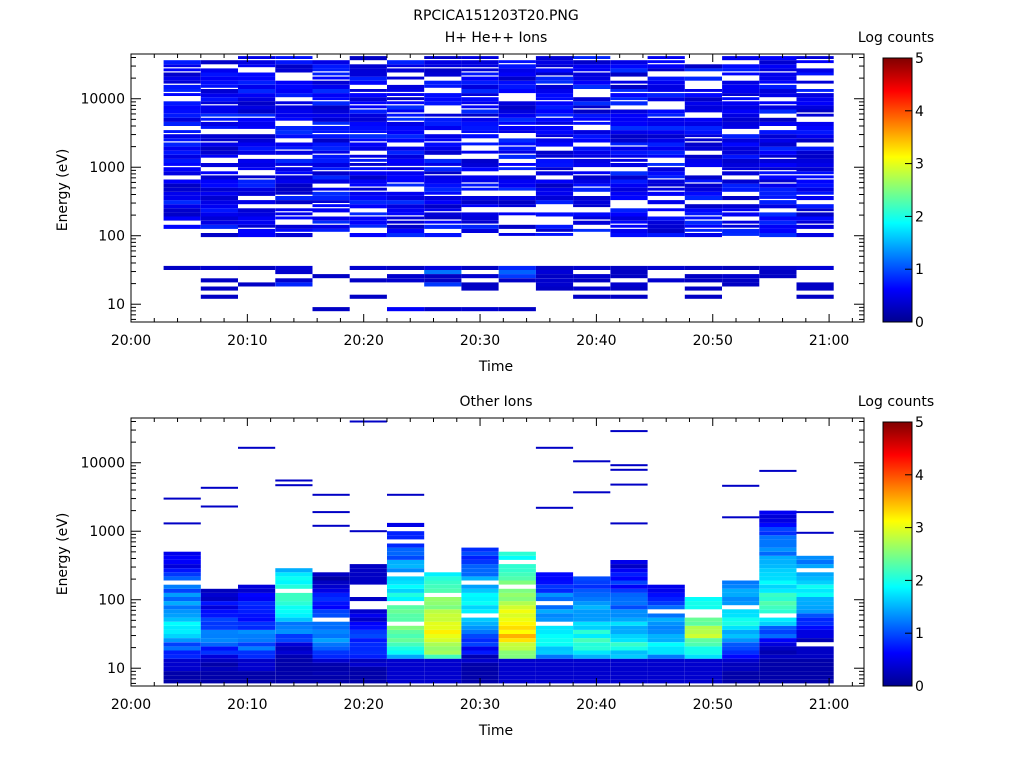 Image resolution: width=1024 pixels, height=768 pixels. What do you see at coordinates (116, 669) in the screenshot?
I see `y-tick-label: 10` at bounding box center [116, 669].